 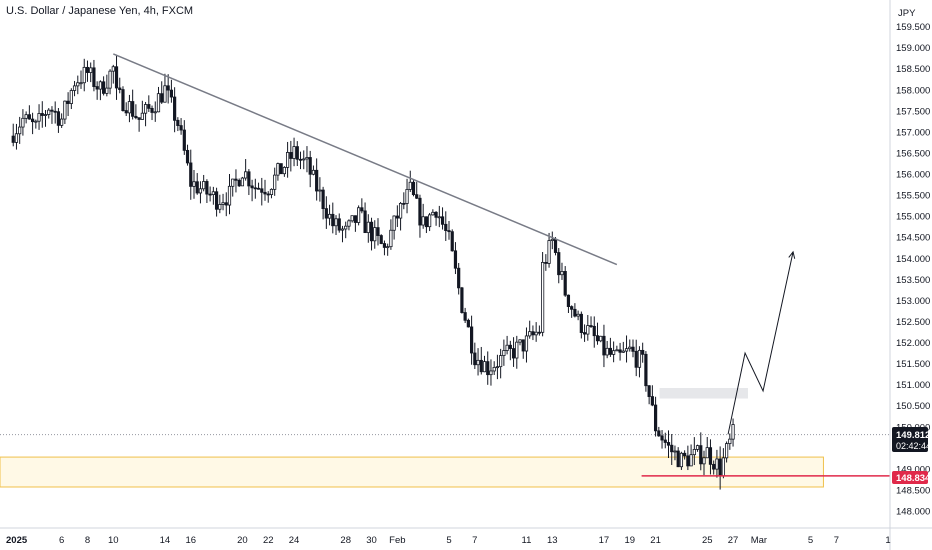 What do you see at coordinates (759, 540) in the screenshot?
I see `time-tick-label: Mar` at bounding box center [759, 540].